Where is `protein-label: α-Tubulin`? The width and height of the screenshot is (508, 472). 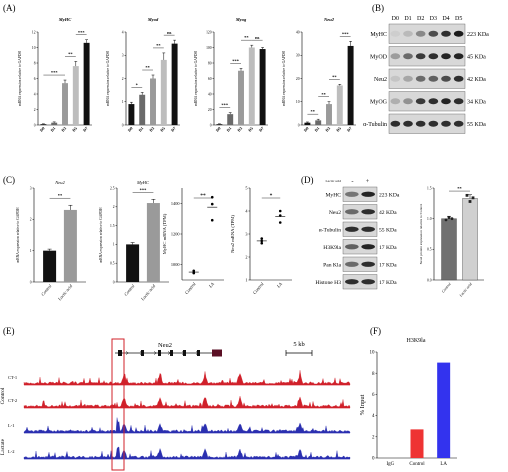
protein-label: α-Tubulin is located at coordinates (375, 125).